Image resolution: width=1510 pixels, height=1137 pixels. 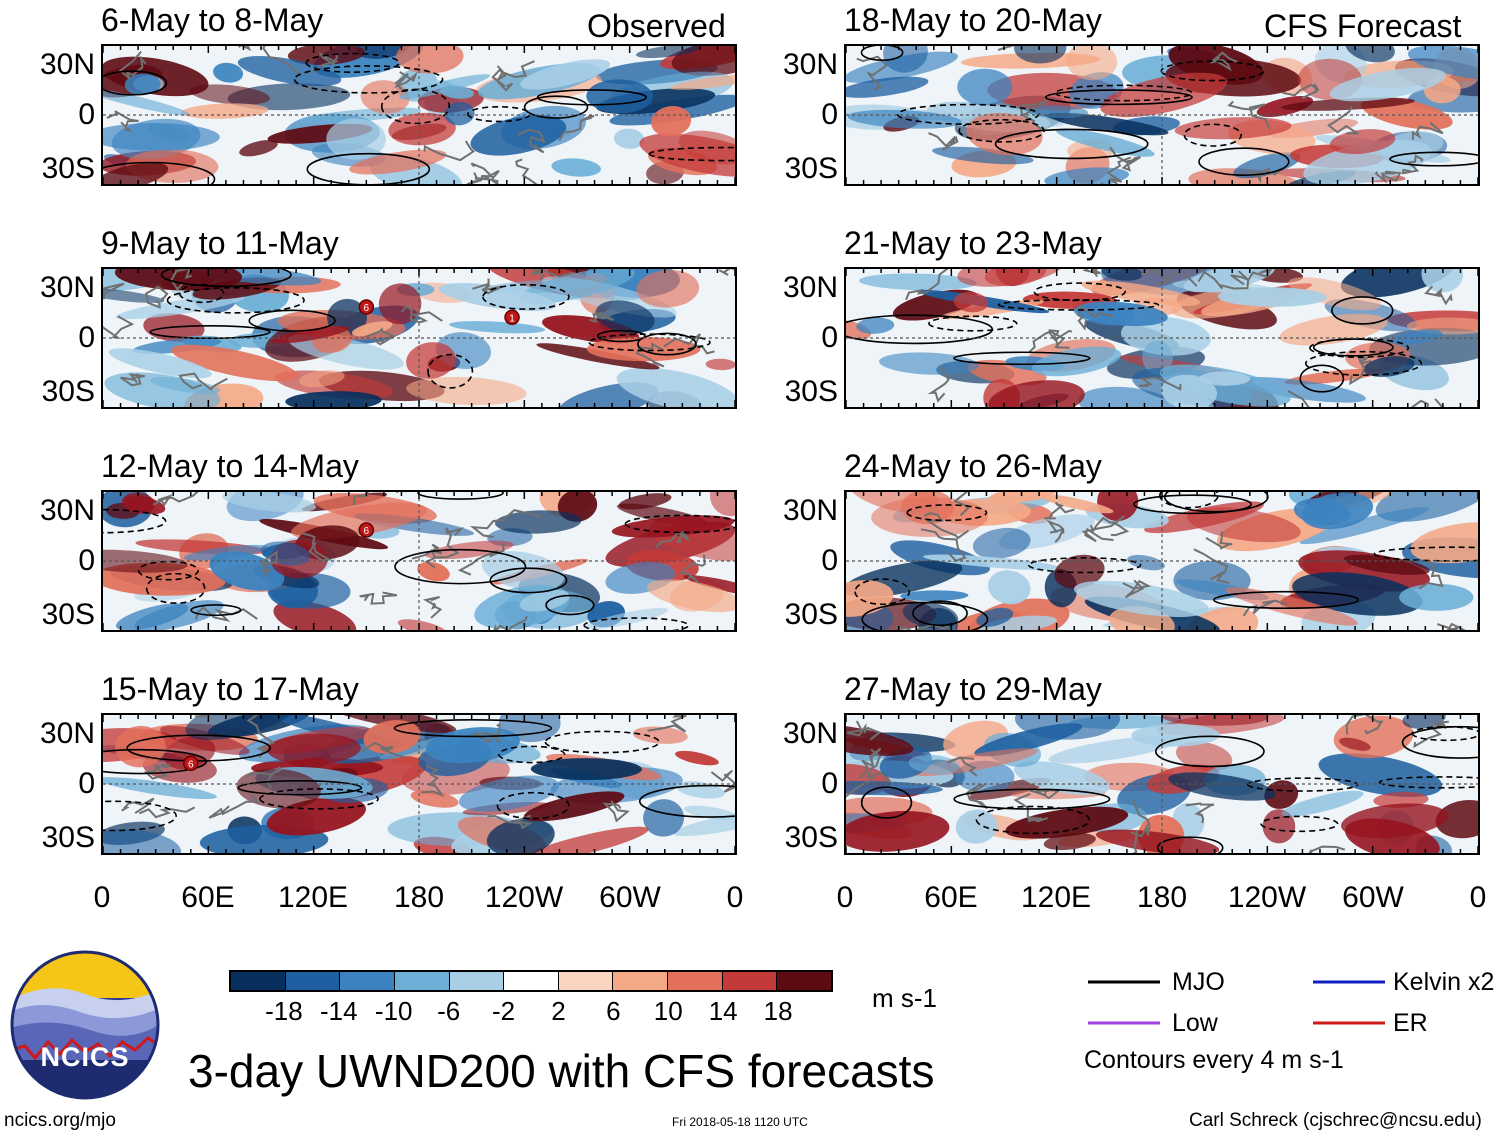 What do you see at coordinates (1195, 1023) in the screenshot?
I see `legend-label-low: Low` at bounding box center [1195, 1023].